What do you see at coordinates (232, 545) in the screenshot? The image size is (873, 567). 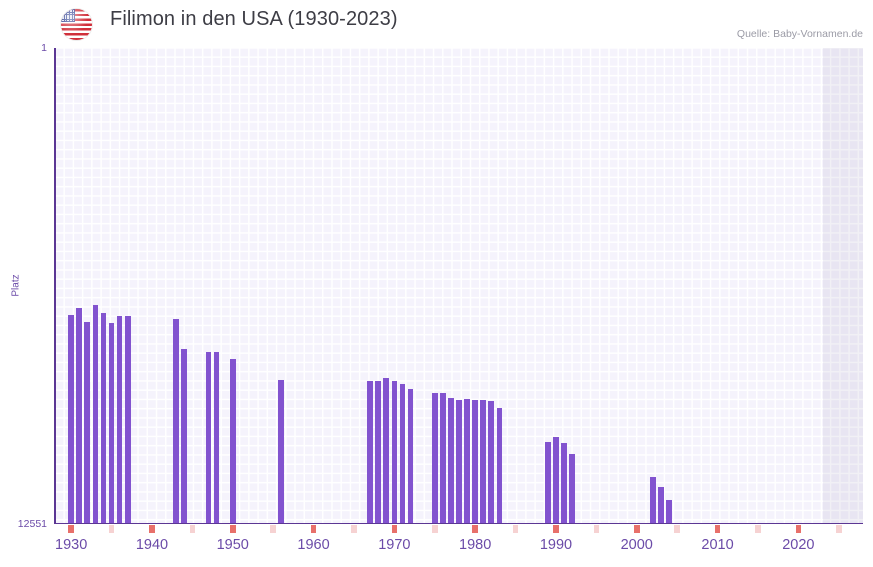 I see `x-tick-label: 1950` at bounding box center [232, 545].